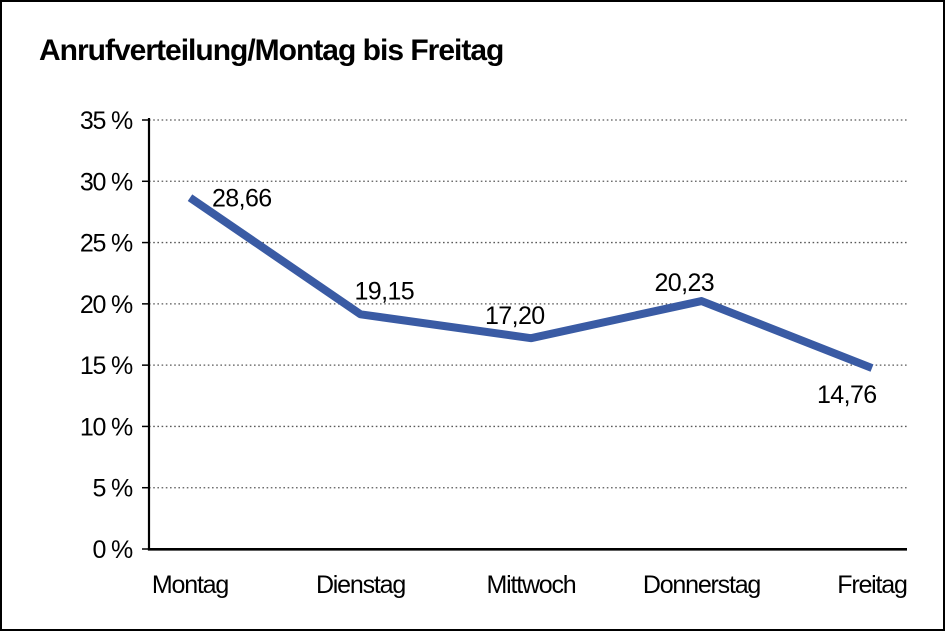 The image size is (945, 631). I want to click on x-category-label: Montag, so click(190, 585).